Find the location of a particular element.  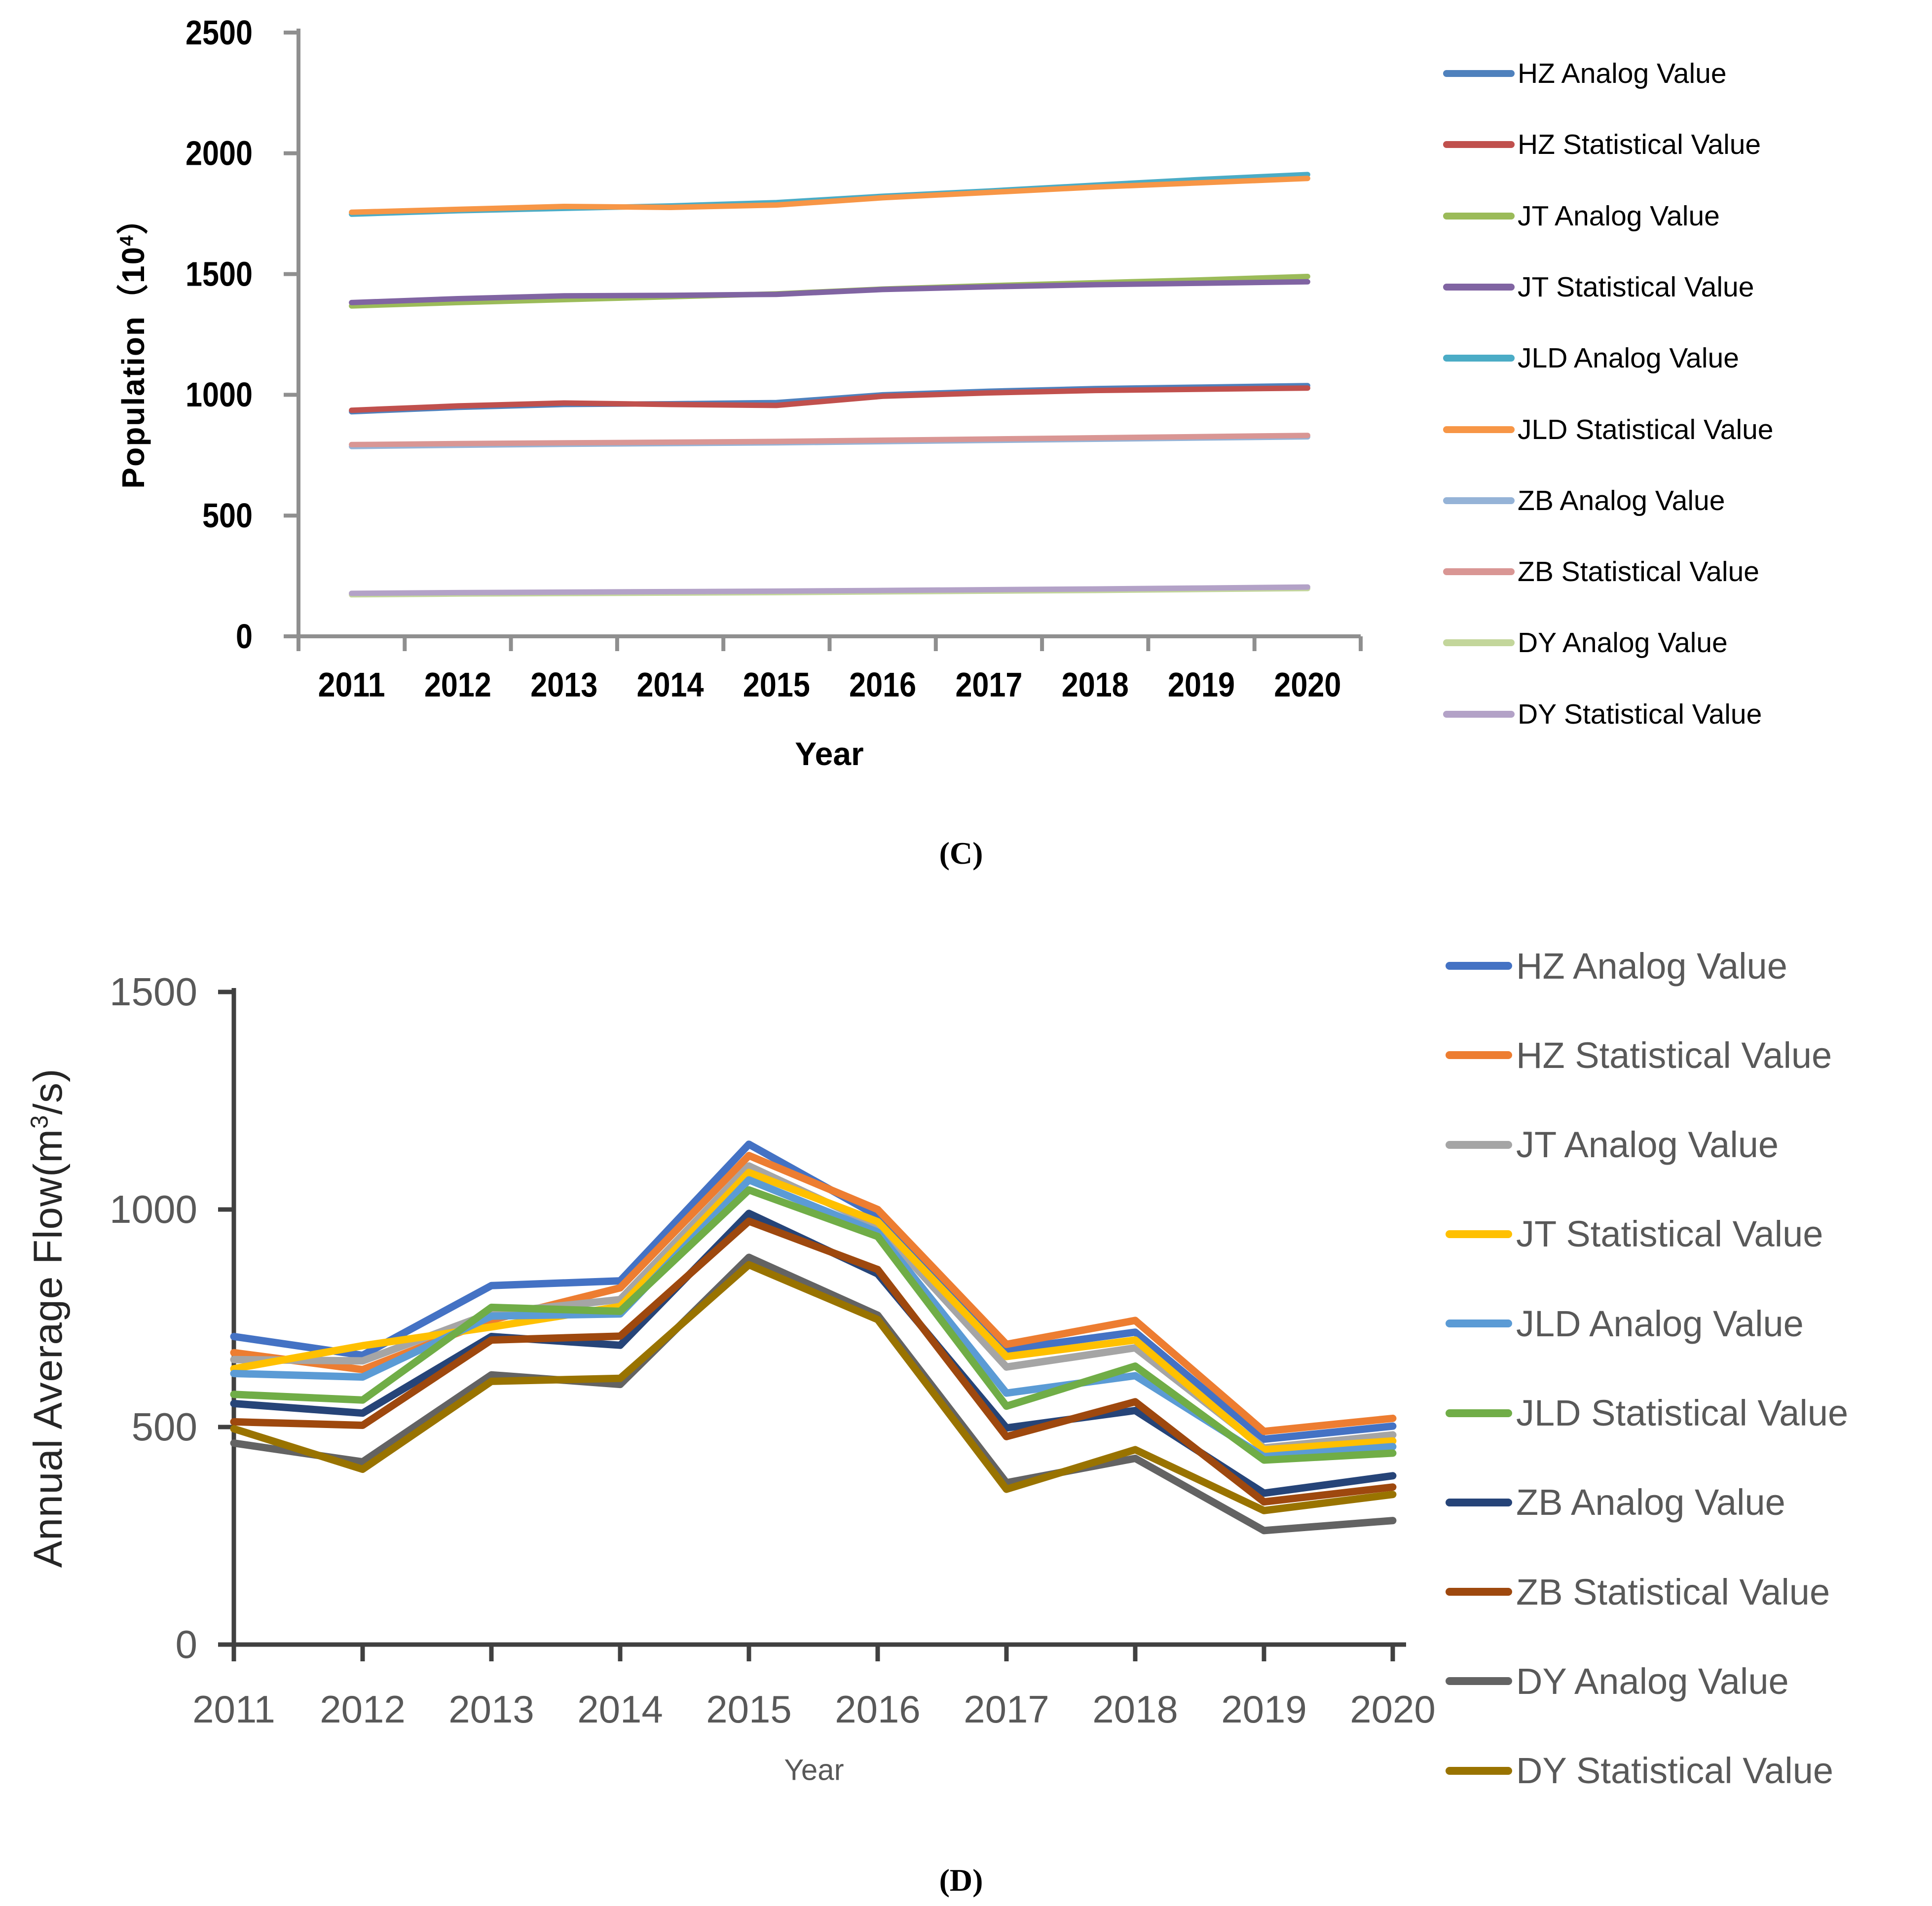

legend-item-zb-statistical-value: ZB Statistical Value is located at coordinates (1601, 572).